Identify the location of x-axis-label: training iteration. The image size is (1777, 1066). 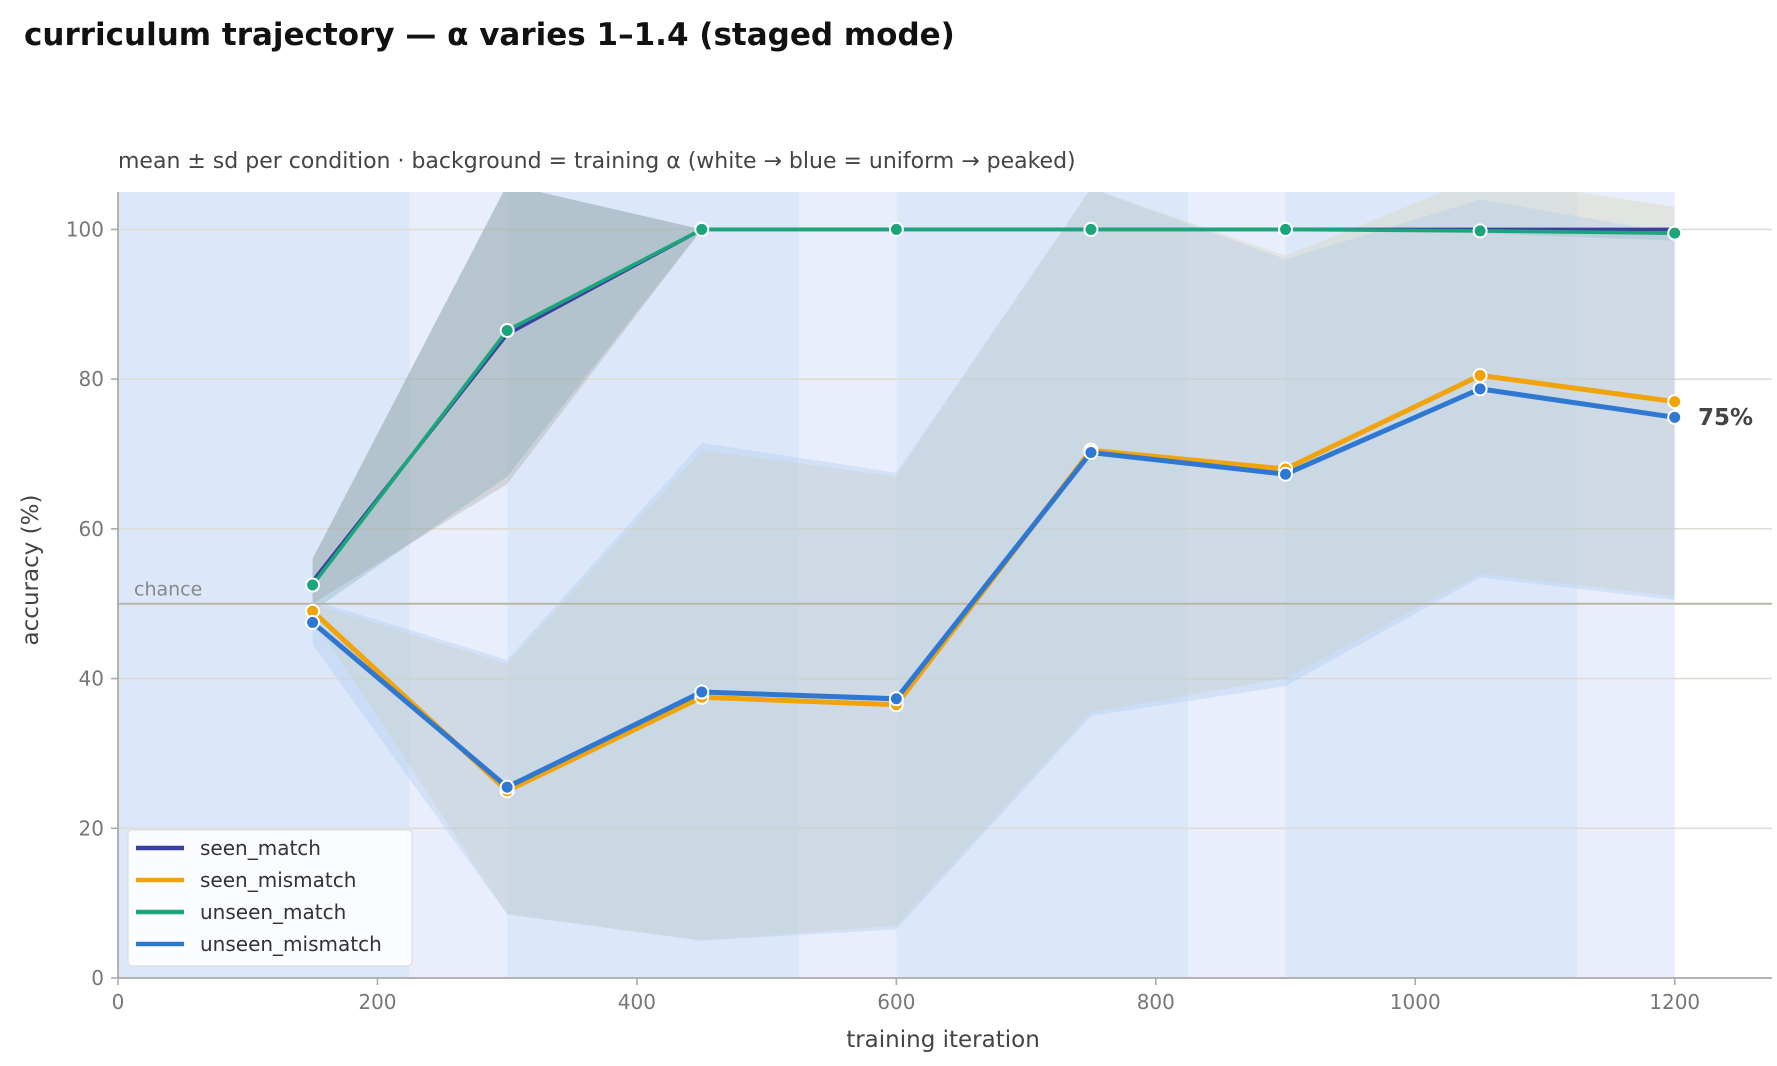
(943, 1040).